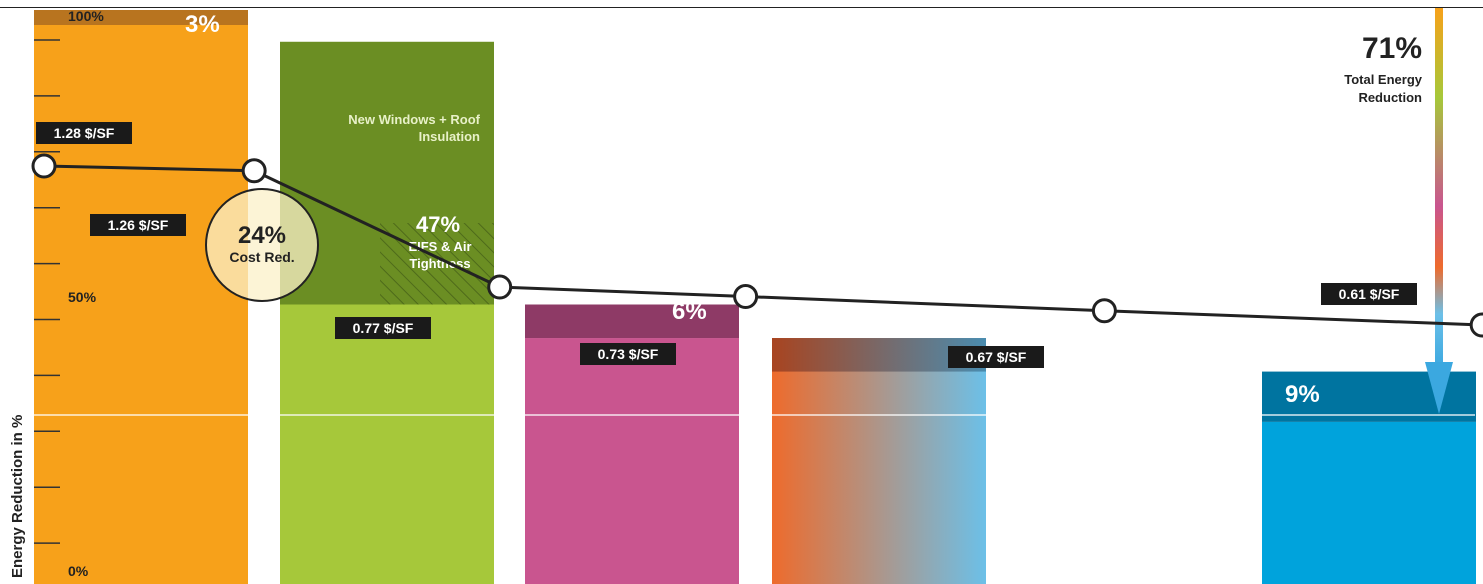  Describe the element at coordinates (1439, 388) in the screenshot. I see `total-arrow-head` at that location.